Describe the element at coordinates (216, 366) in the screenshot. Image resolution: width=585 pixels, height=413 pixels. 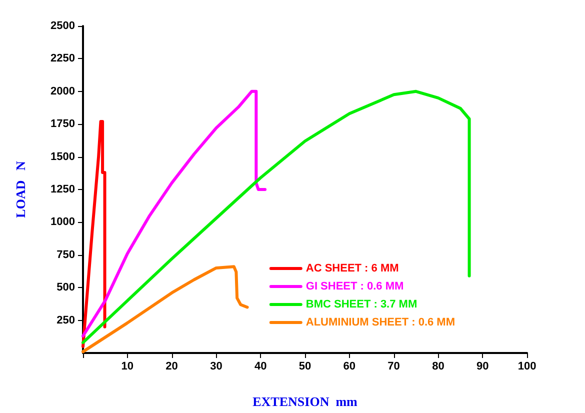
I see `x-tick-label: 30` at that location.